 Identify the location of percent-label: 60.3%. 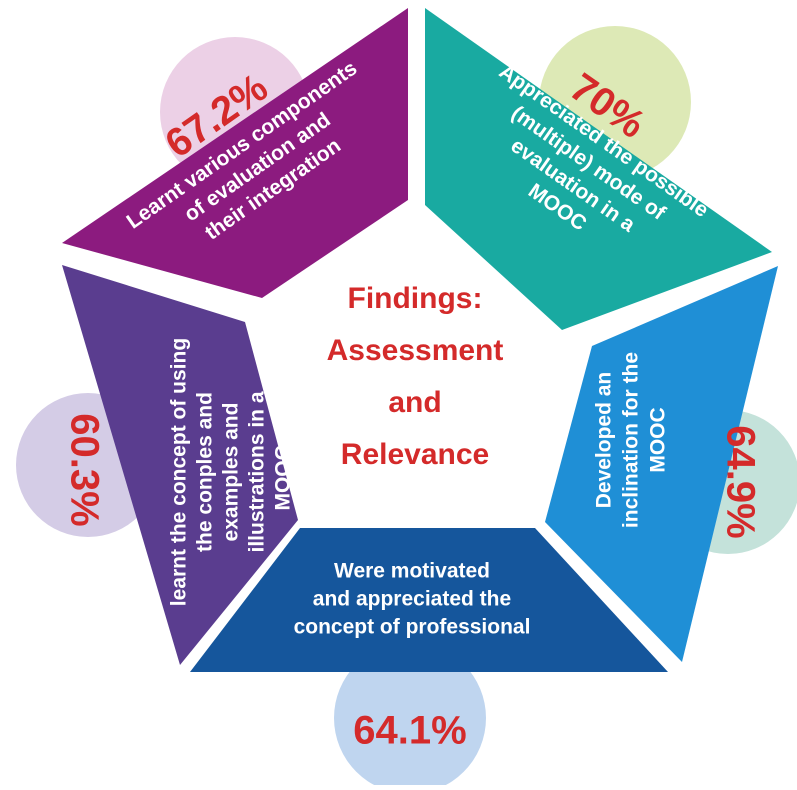
(84, 469).